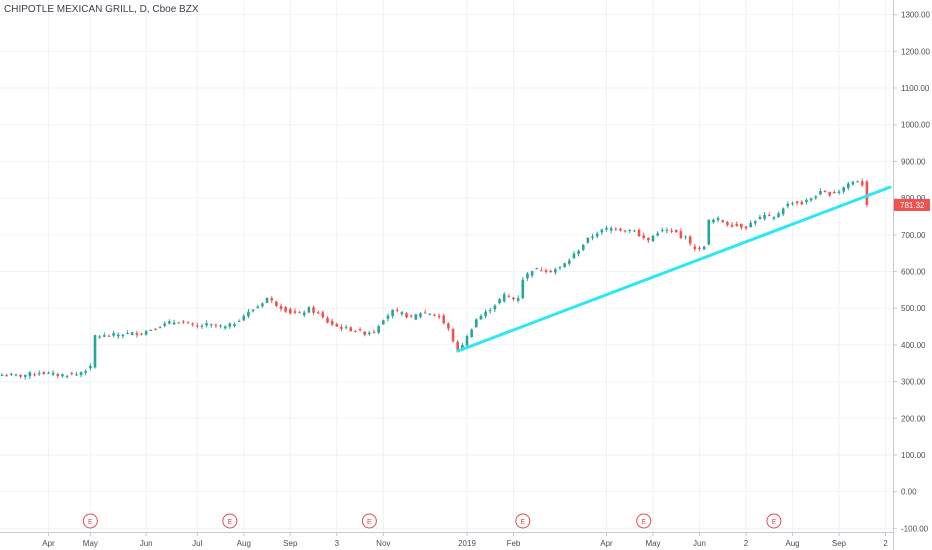 The image size is (932, 550). Describe the element at coordinates (244, 543) in the screenshot. I see `x-tick-label: Aug` at that location.